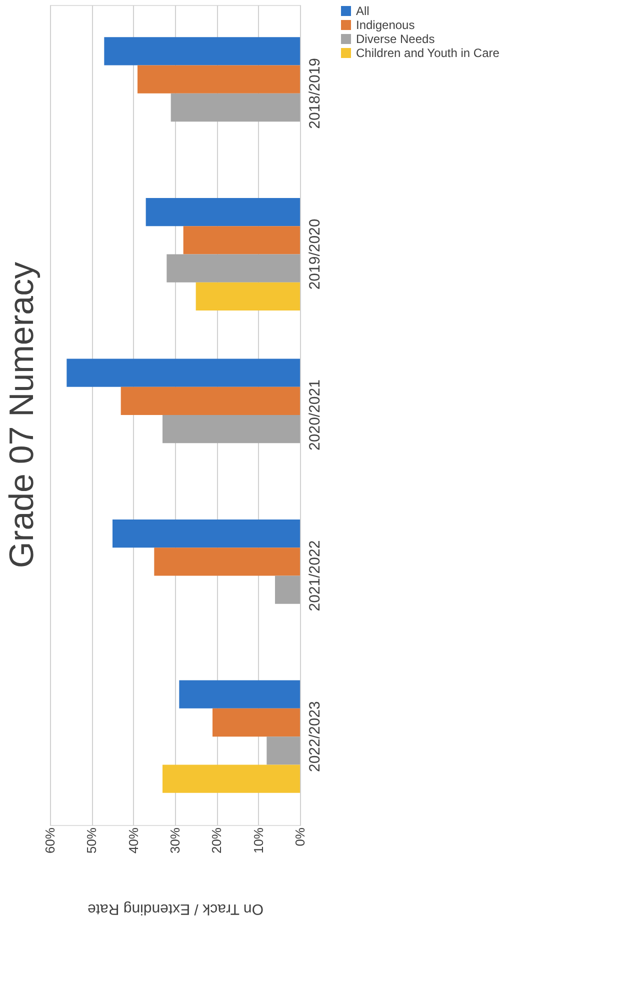  I want to click on legend-label: Indigenous, so click(385, 25).